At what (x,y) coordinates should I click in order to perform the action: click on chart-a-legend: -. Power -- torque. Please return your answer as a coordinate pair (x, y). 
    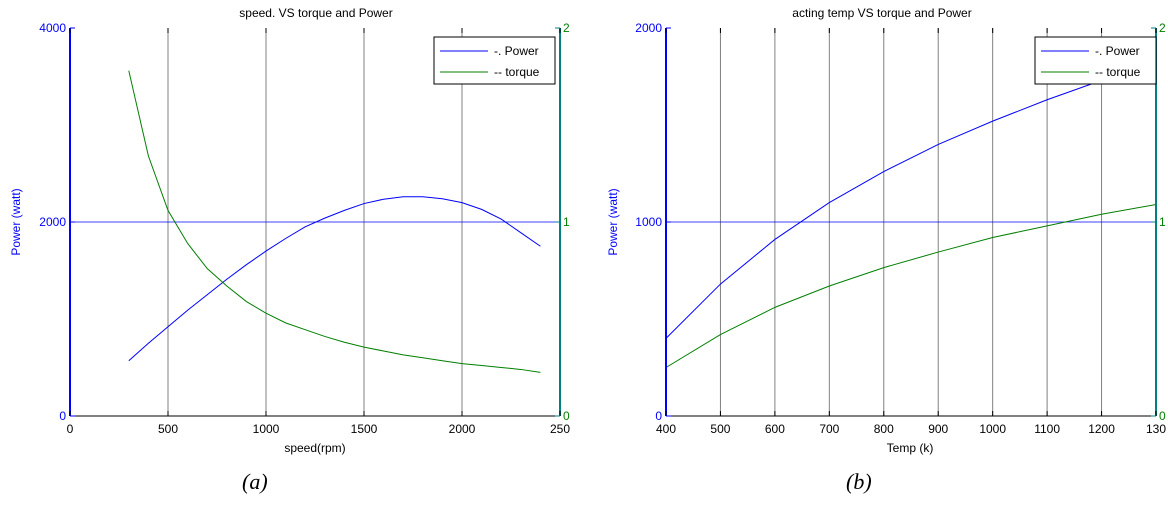
    Looking at the image, I should click on (494, 60).